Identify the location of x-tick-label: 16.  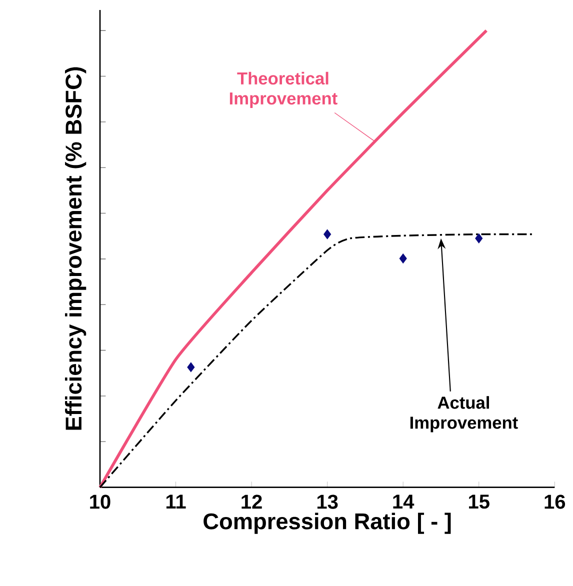
(554, 501).